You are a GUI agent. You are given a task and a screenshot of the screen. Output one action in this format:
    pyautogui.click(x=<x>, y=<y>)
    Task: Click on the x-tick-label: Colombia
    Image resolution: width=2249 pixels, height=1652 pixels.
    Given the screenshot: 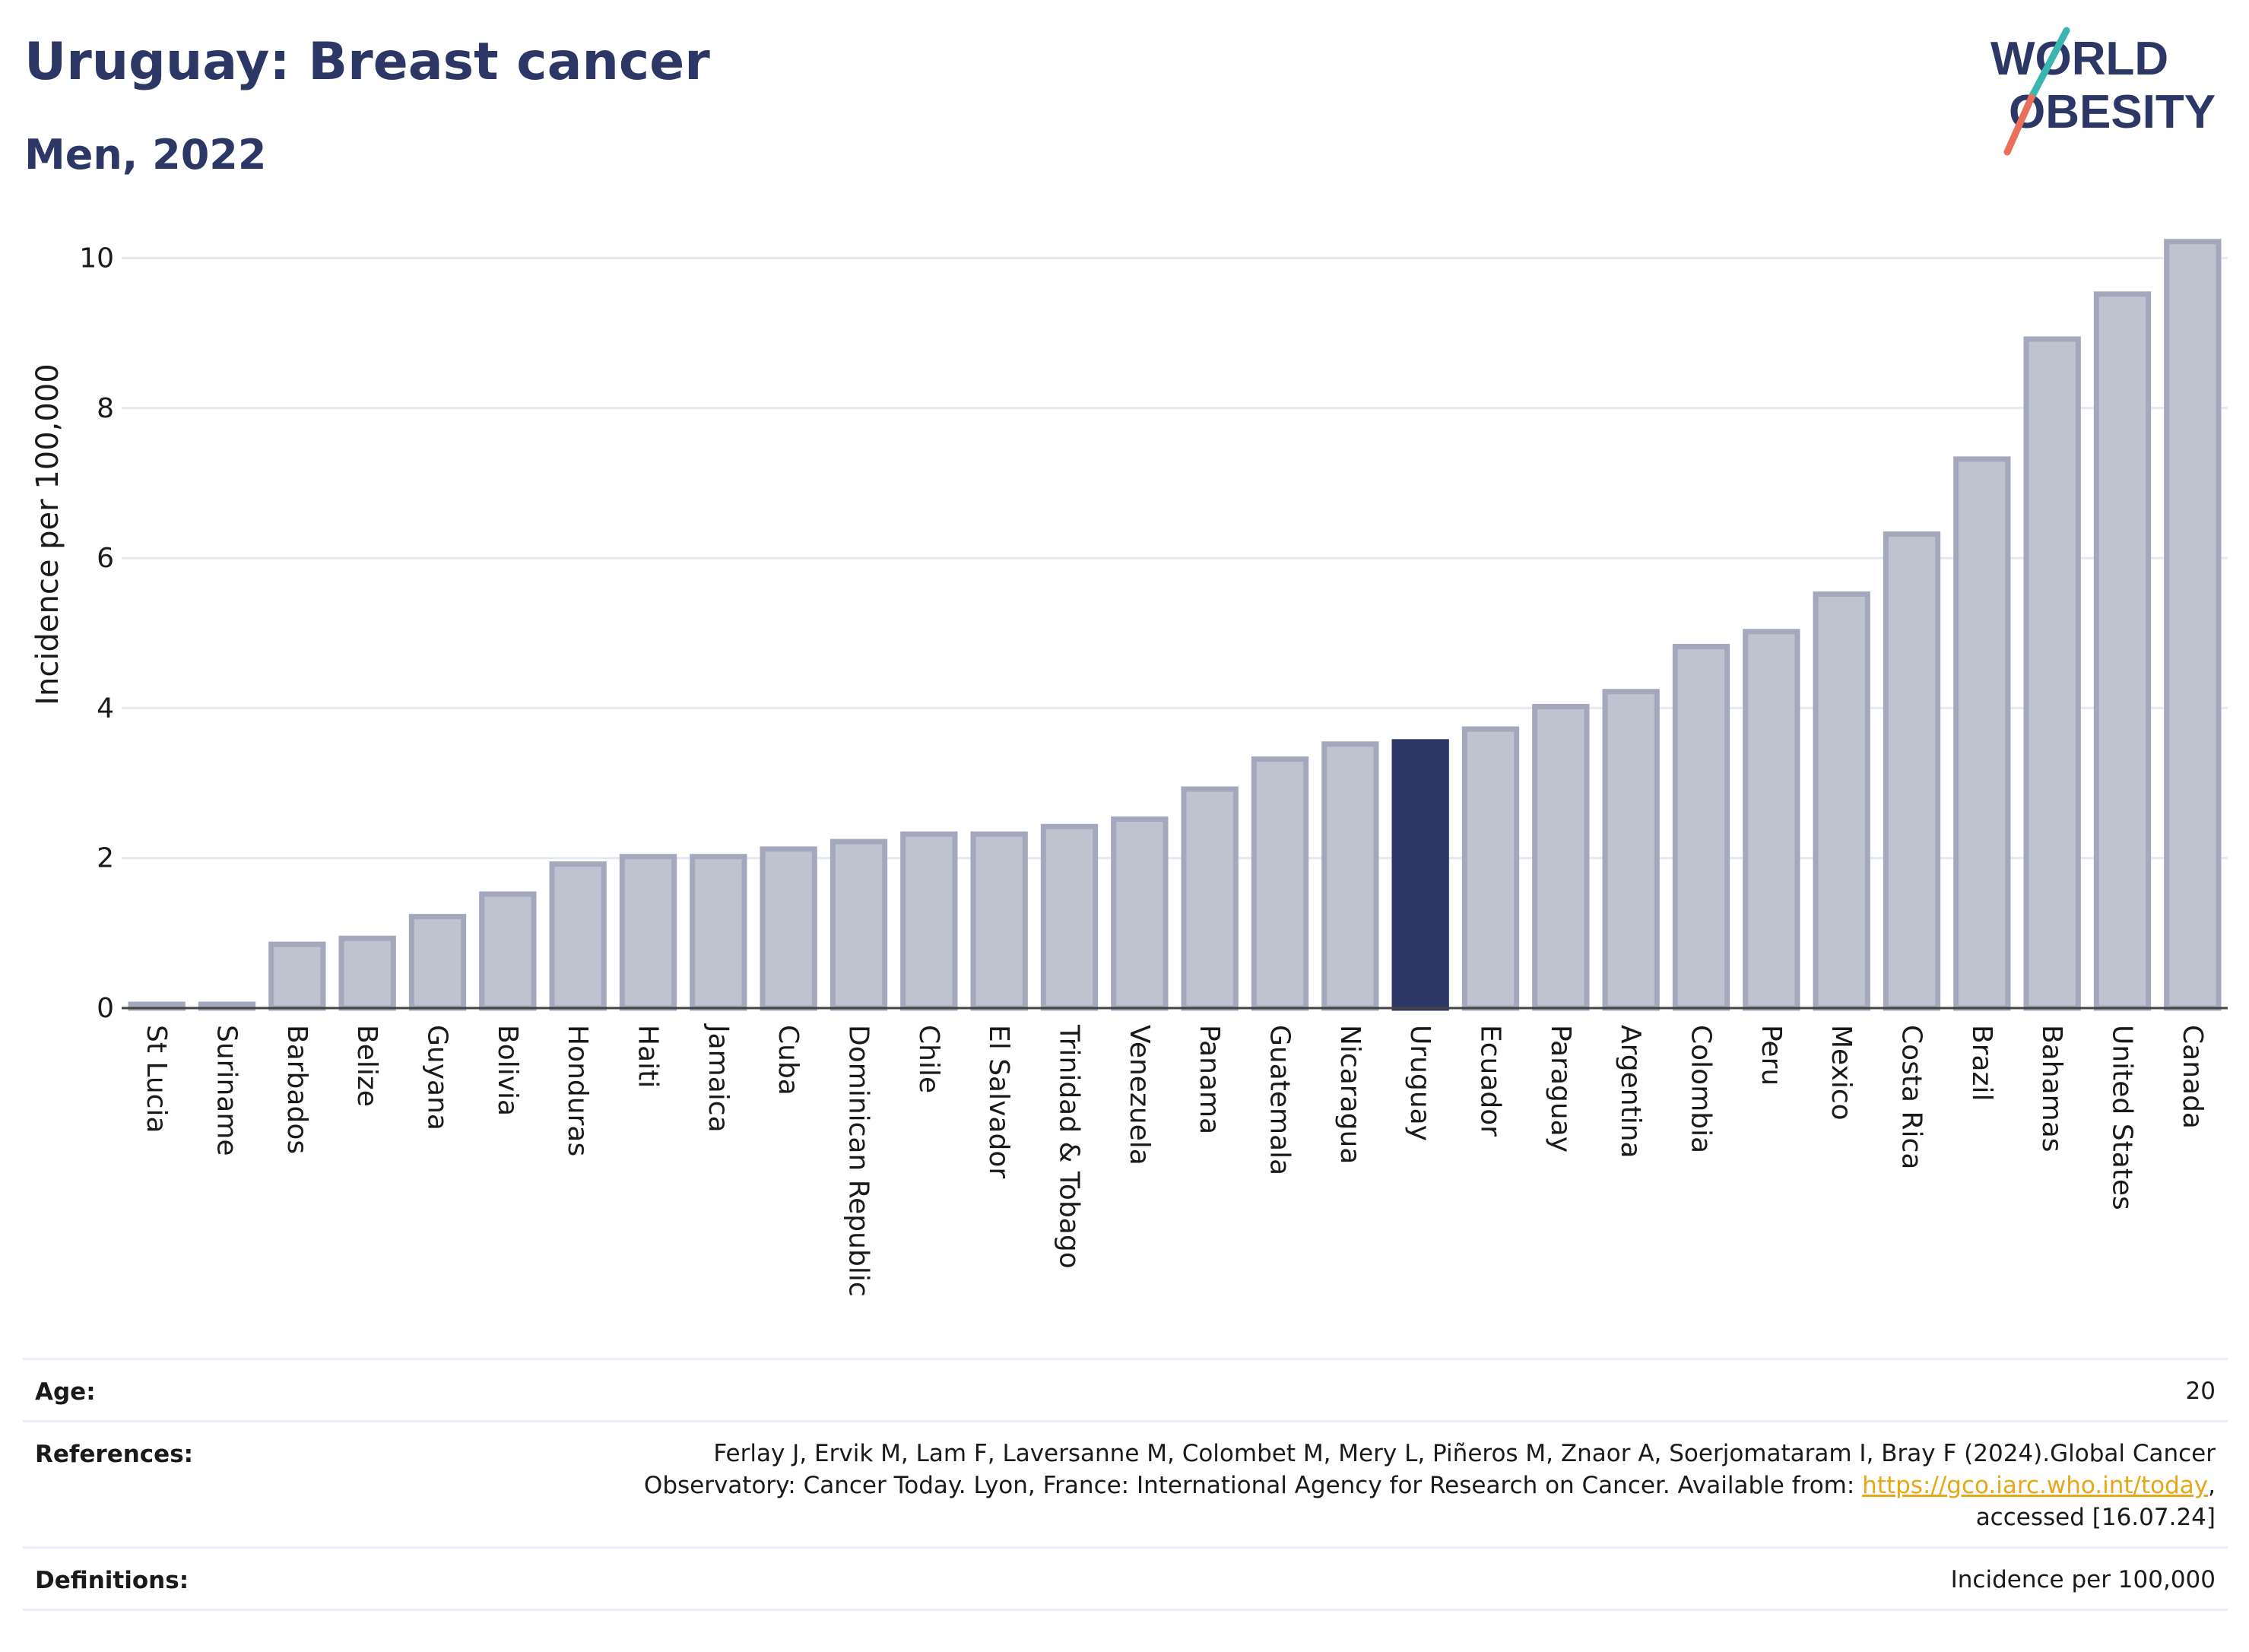 What is the action you would take?
    pyautogui.click(x=1701, y=1089)
    